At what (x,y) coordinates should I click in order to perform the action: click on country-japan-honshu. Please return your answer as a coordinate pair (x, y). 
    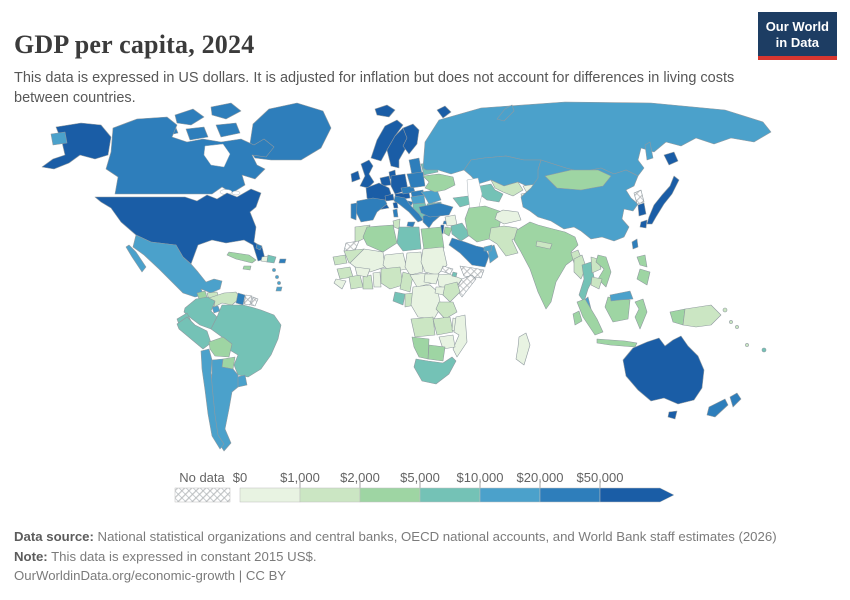
    Looking at the image, I should click on (663, 200).